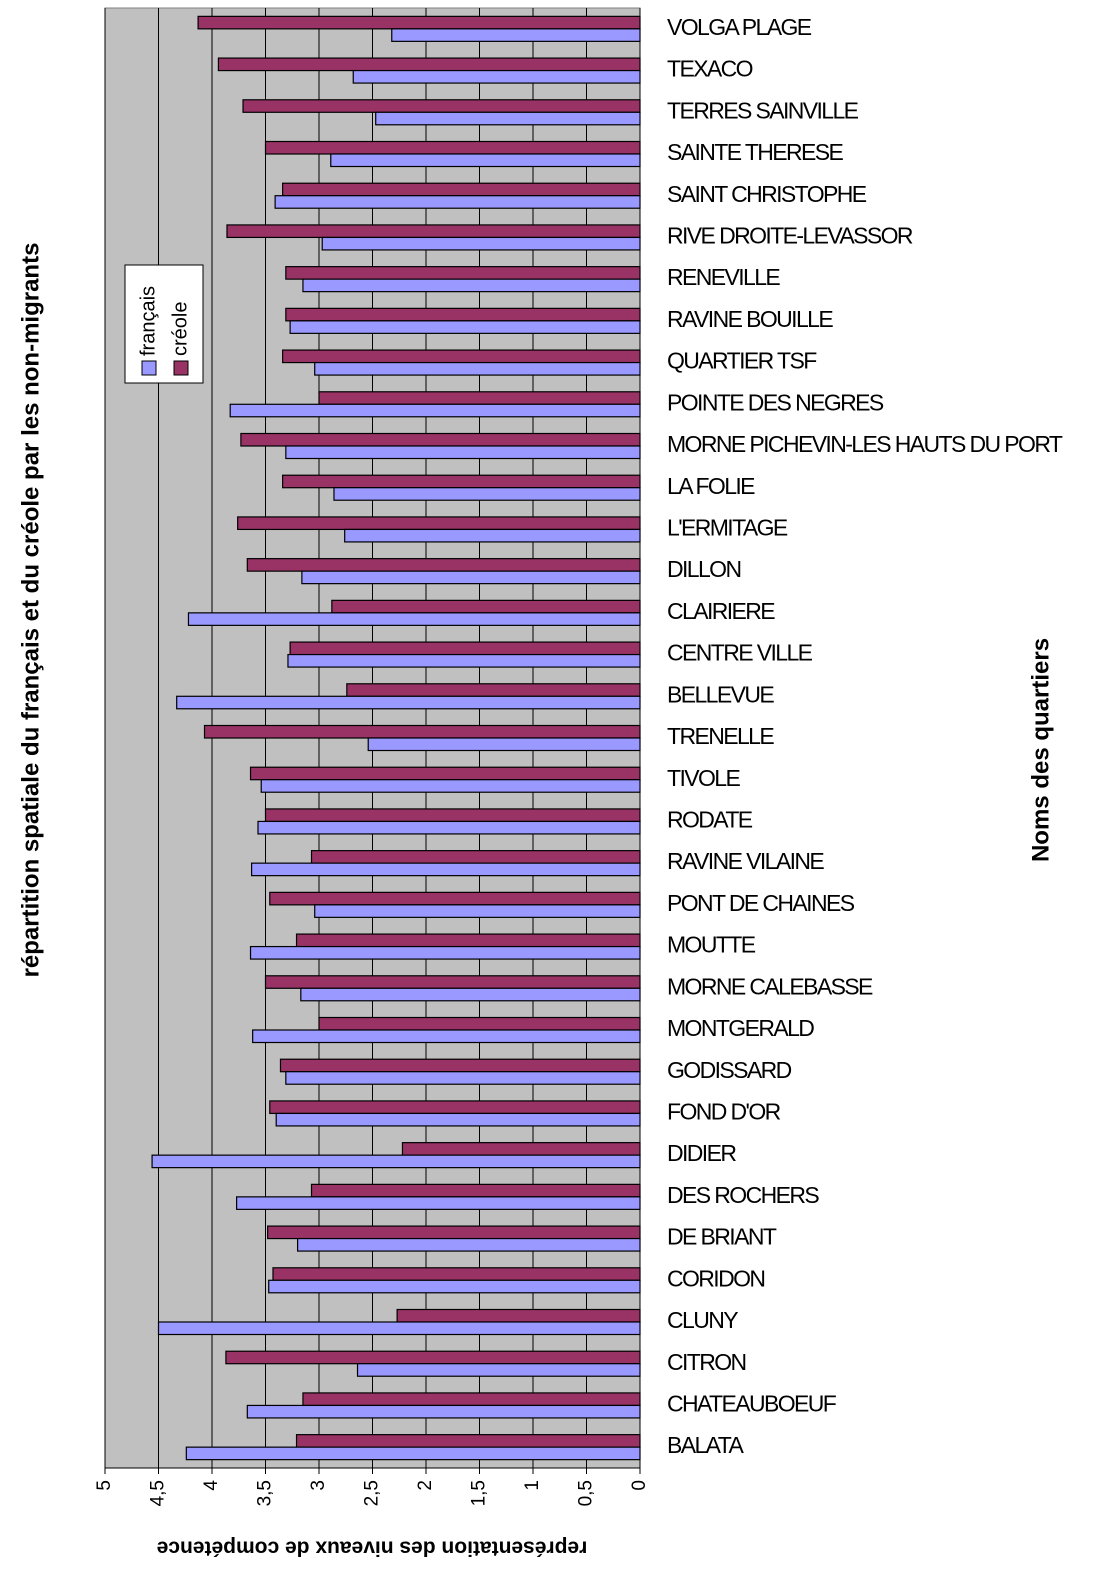  What do you see at coordinates (865, 444) in the screenshot?
I see `category-label: MORNE PICHEVIN-LES HAUTS DU PORT` at bounding box center [865, 444].